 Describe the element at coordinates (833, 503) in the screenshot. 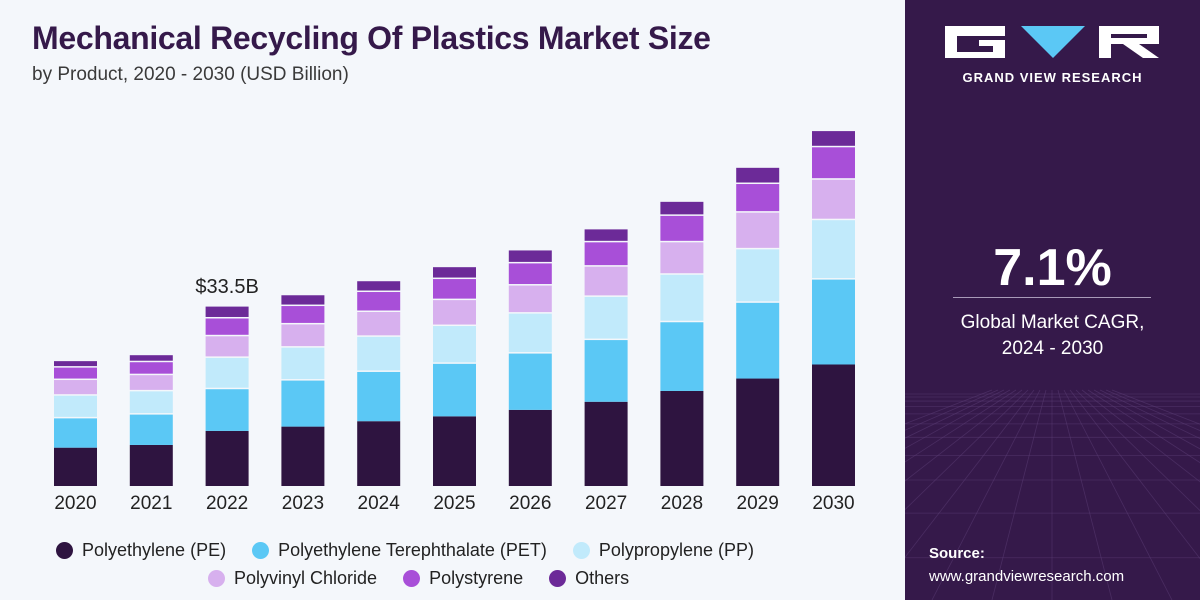

I see `x-tick-label: 2030` at that location.